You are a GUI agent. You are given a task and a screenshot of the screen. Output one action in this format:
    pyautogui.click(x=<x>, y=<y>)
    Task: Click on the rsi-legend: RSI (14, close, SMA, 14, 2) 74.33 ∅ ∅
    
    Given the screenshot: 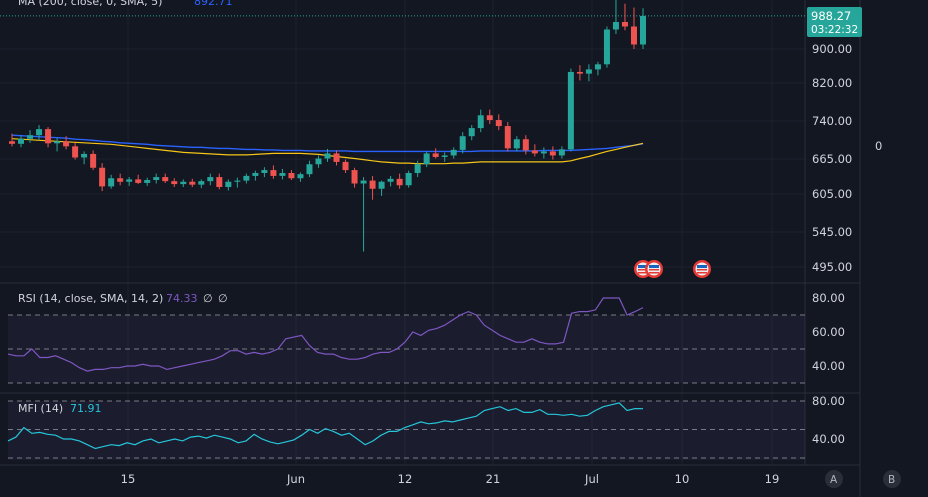 What is the action you would take?
    pyautogui.click(x=123, y=298)
    